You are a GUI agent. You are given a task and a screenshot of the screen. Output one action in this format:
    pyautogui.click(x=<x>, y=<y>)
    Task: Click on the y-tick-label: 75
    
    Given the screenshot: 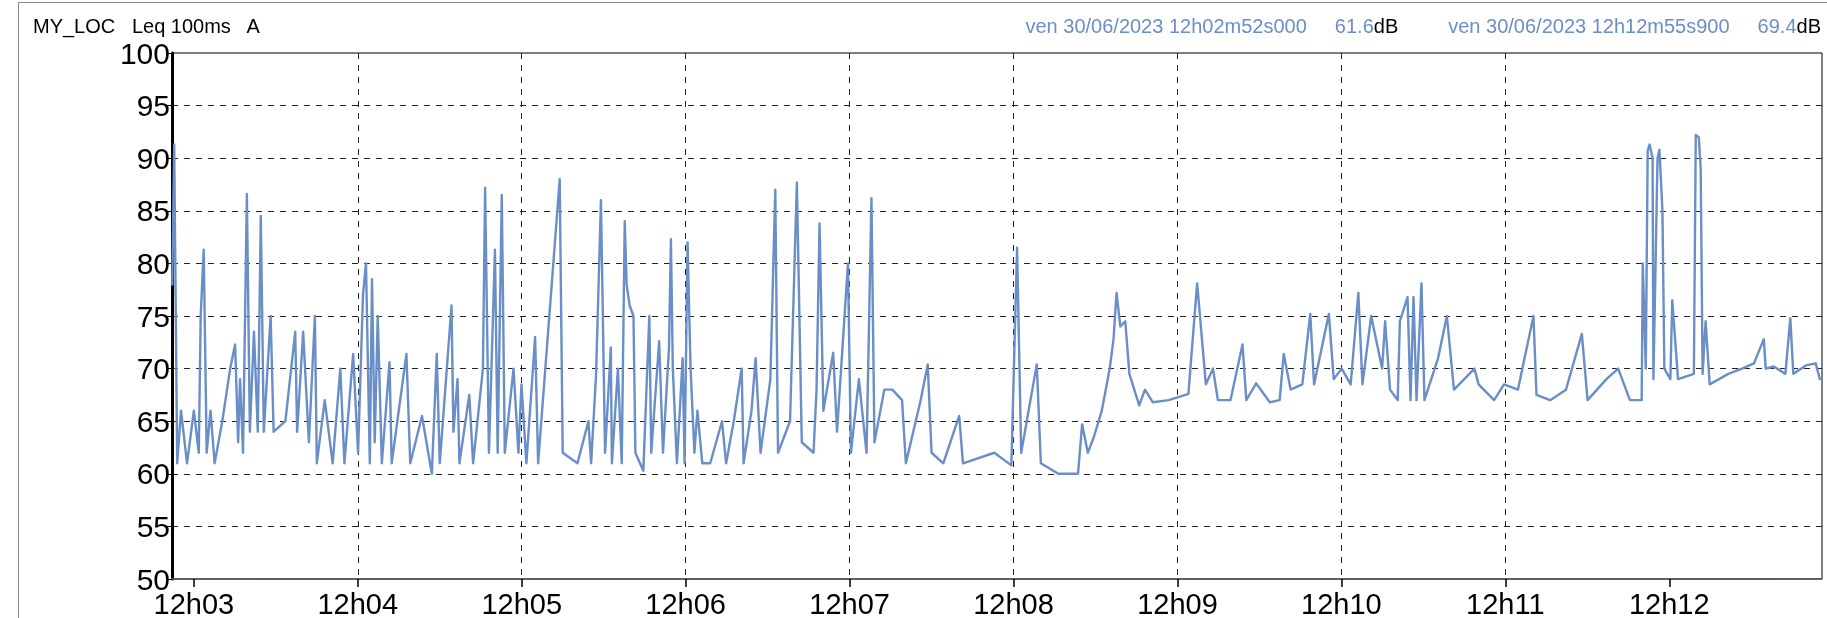 What is the action you would take?
    pyautogui.click(x=153, y=316)
    